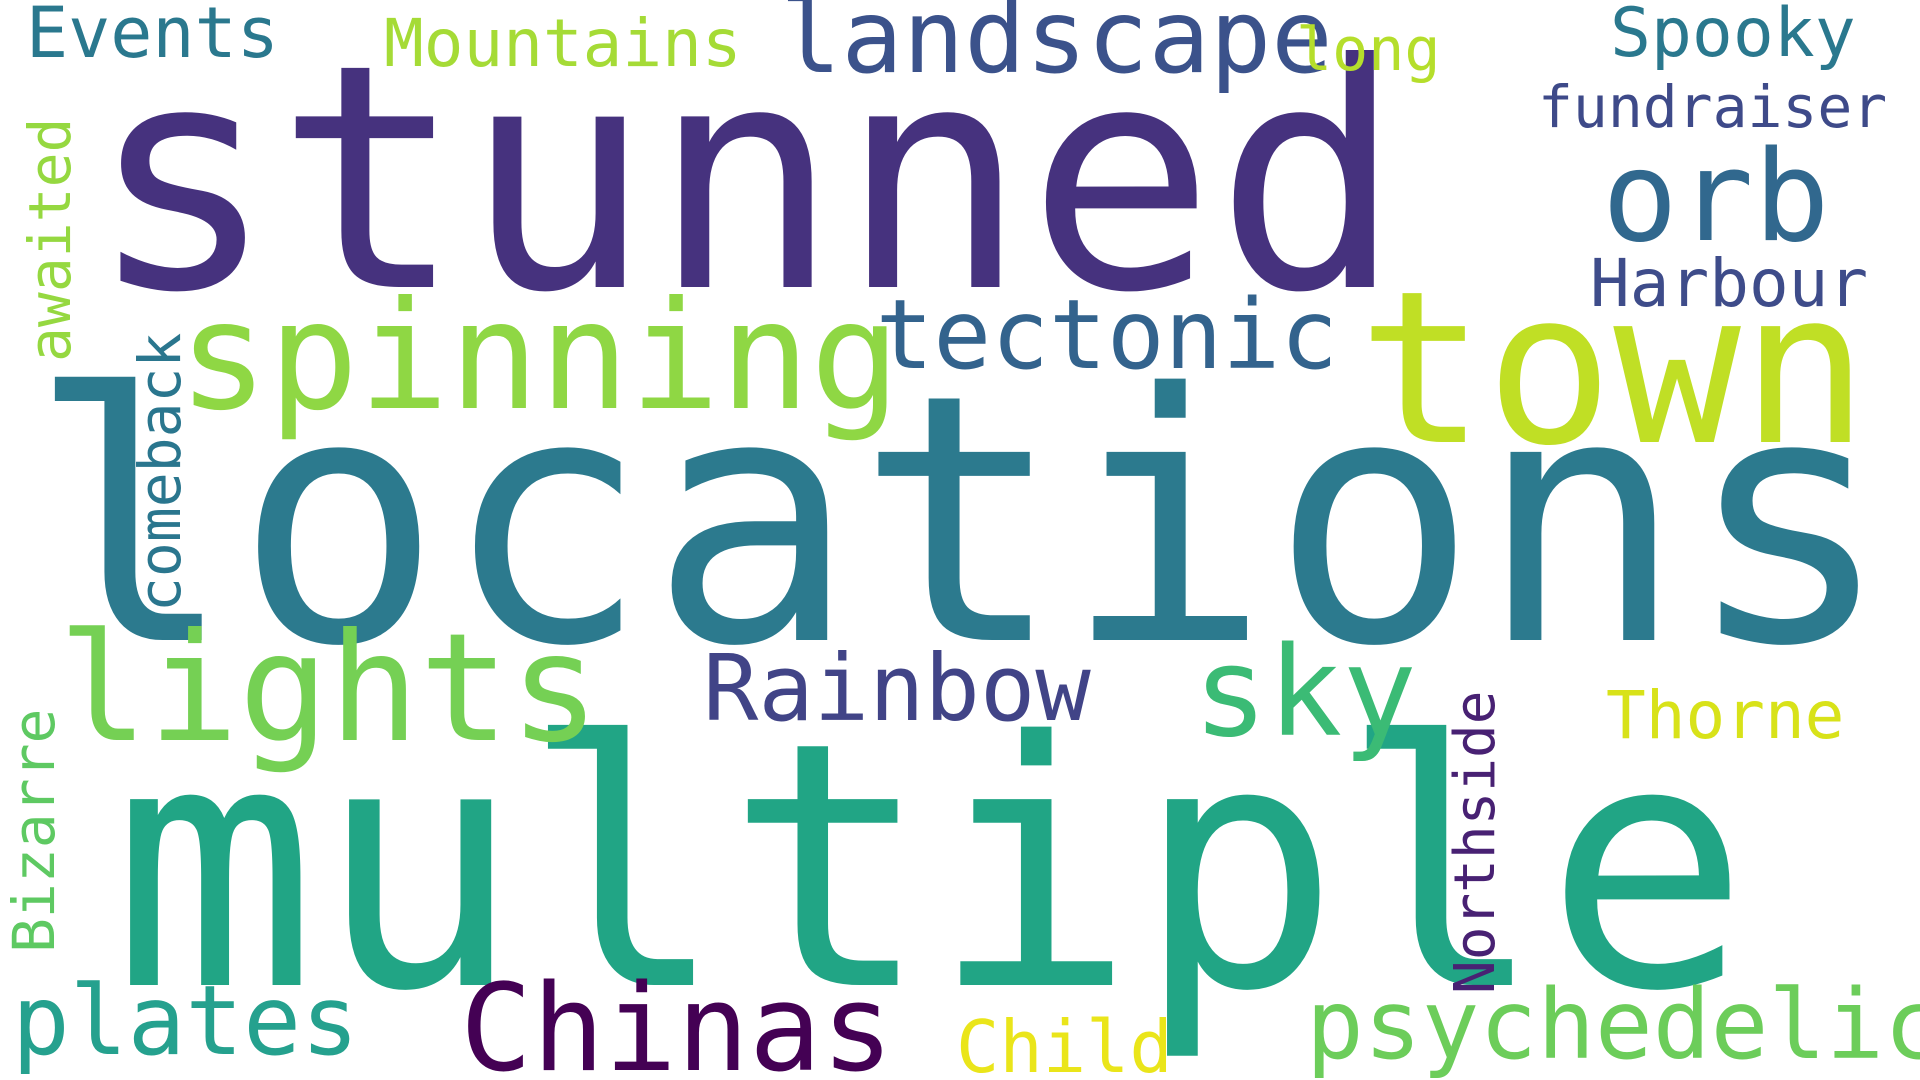 Image resolution: width=1920 pixels, height=1080 pixels. Describe the element at coordinates (1613, 1024) in the screenshot. I see `word-psychedelic: psychedelic` at that location.